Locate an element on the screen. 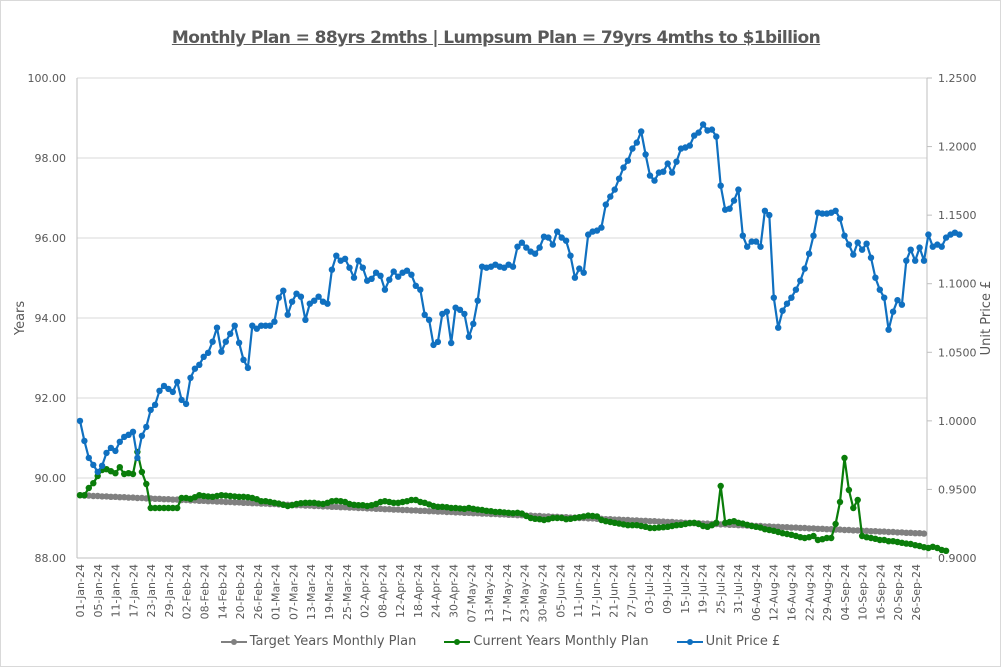  x-tick-label: 16-Aug-24 is located at coordinates (791, 592).